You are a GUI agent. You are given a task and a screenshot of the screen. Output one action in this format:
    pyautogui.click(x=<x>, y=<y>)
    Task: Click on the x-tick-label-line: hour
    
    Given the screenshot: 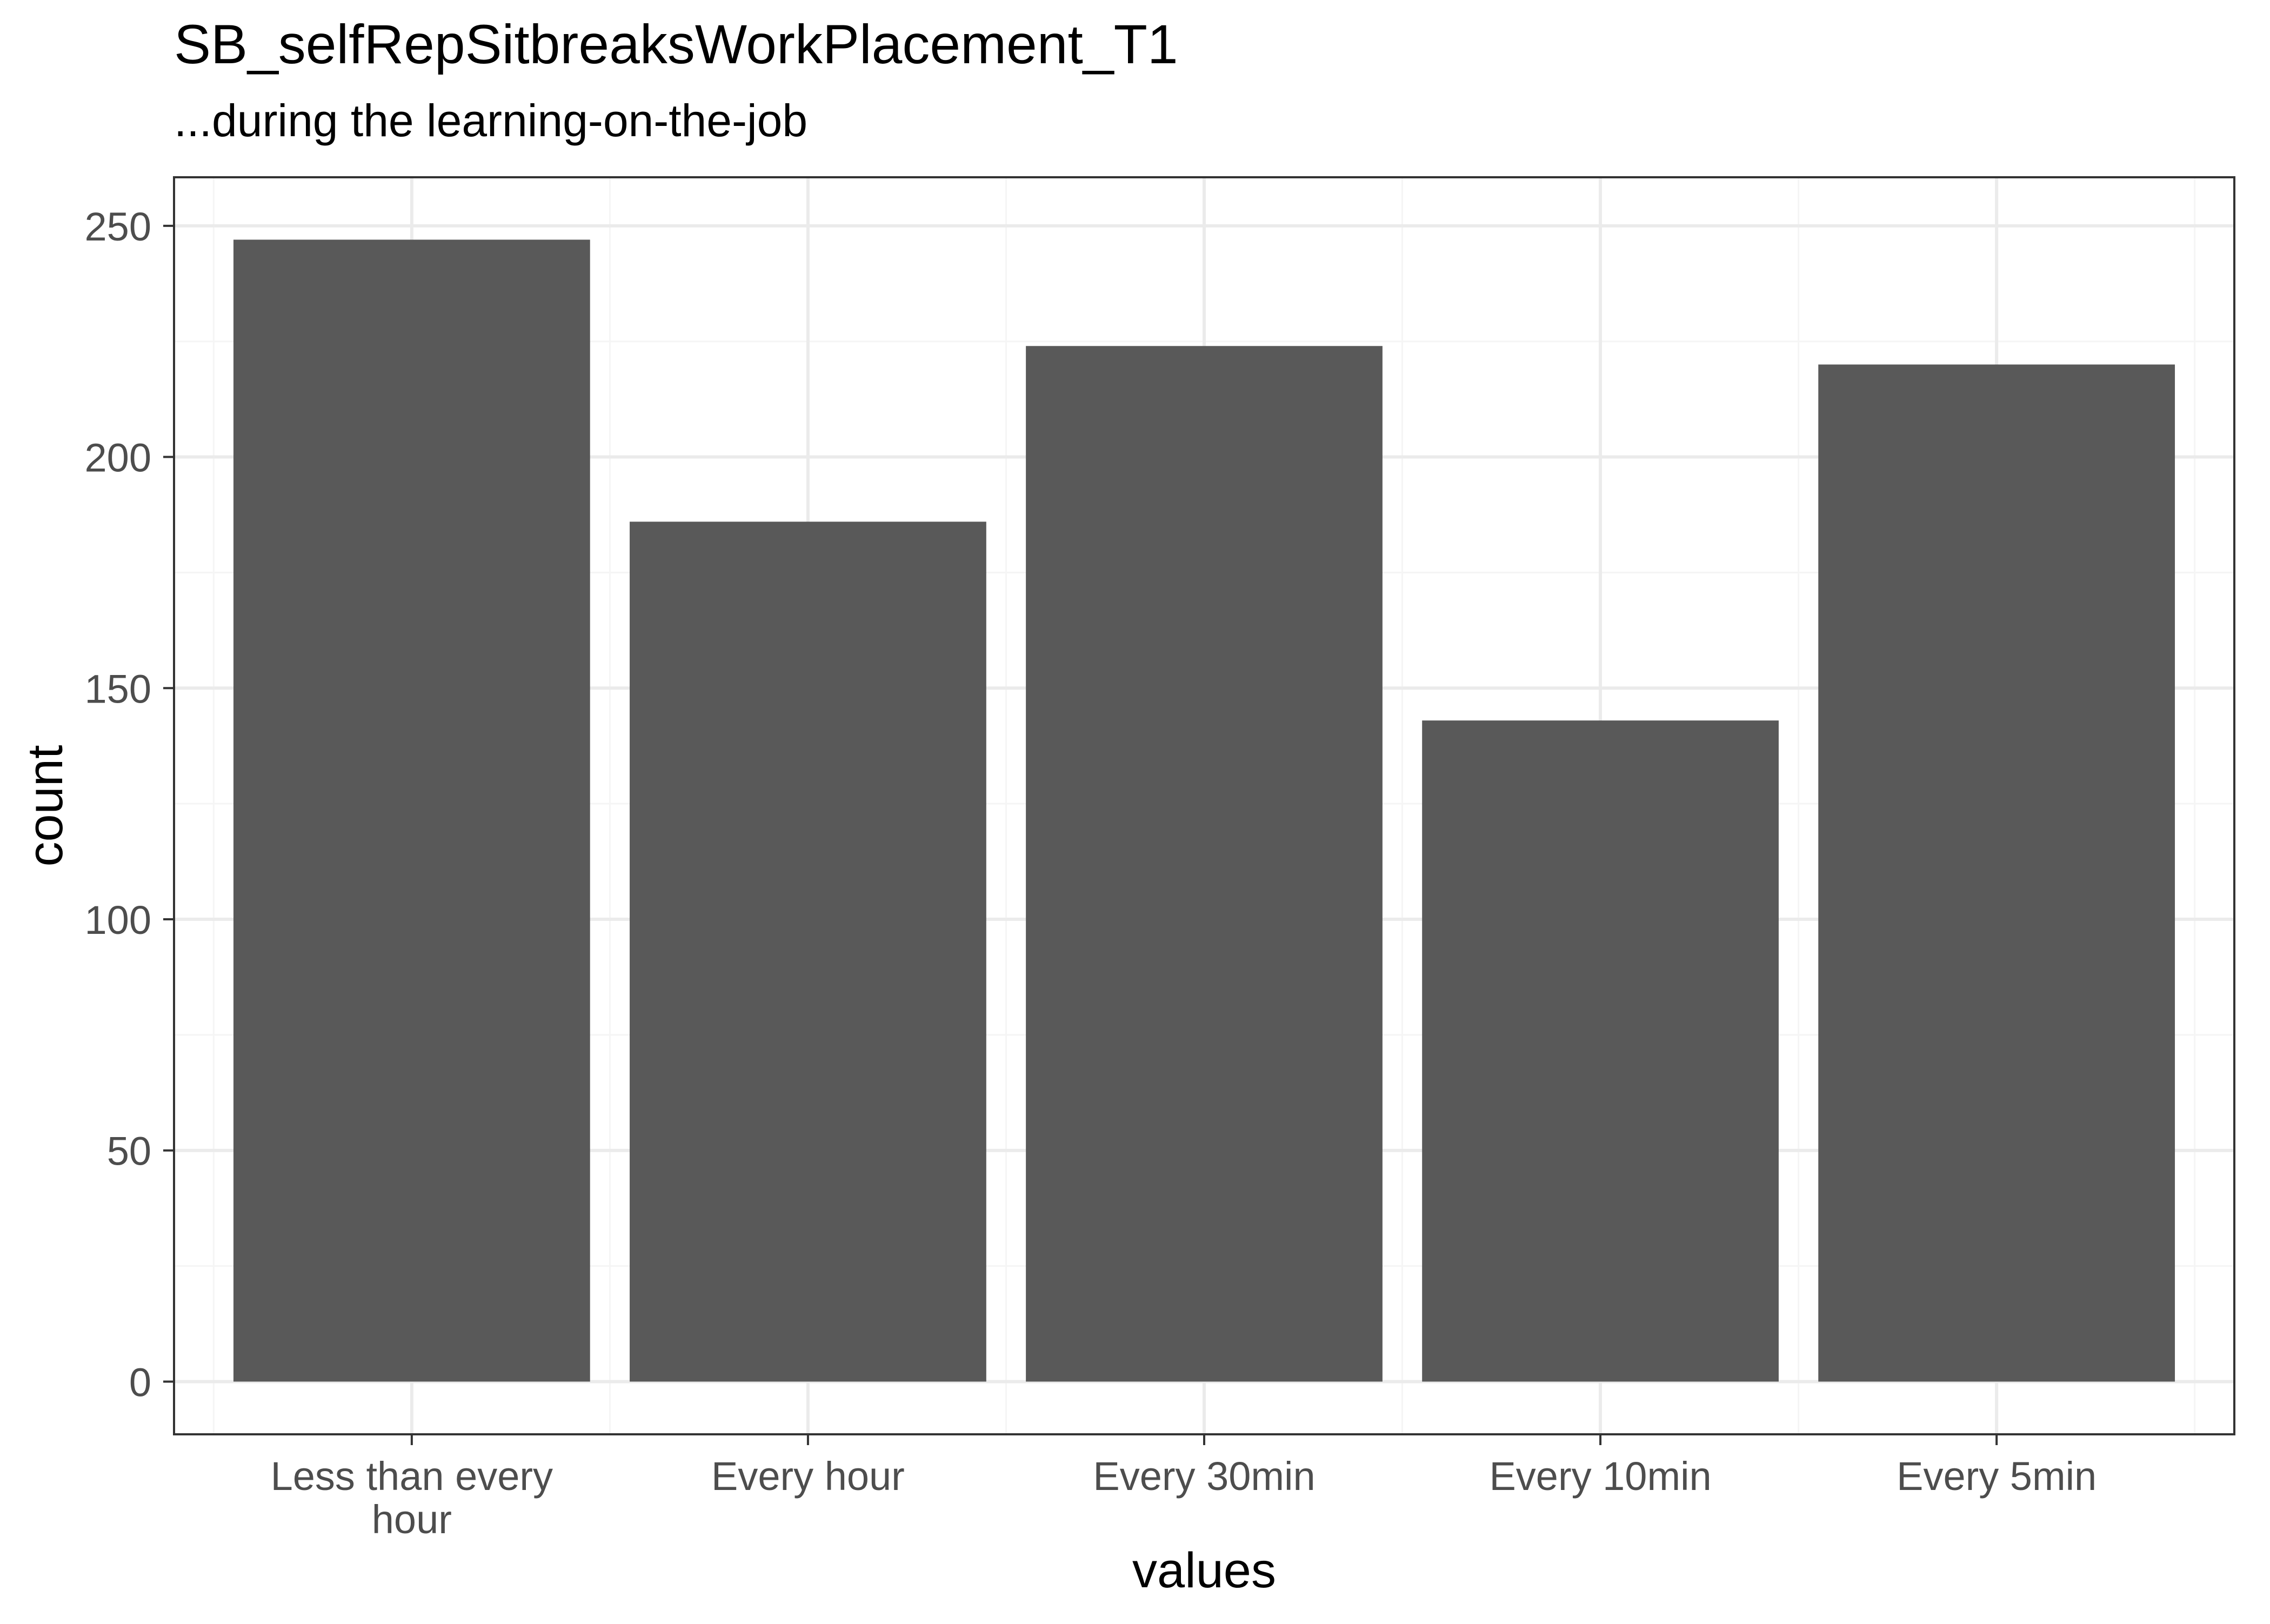 What is the action you would take?
    pyautogui.click(x=412, y=1519)
    